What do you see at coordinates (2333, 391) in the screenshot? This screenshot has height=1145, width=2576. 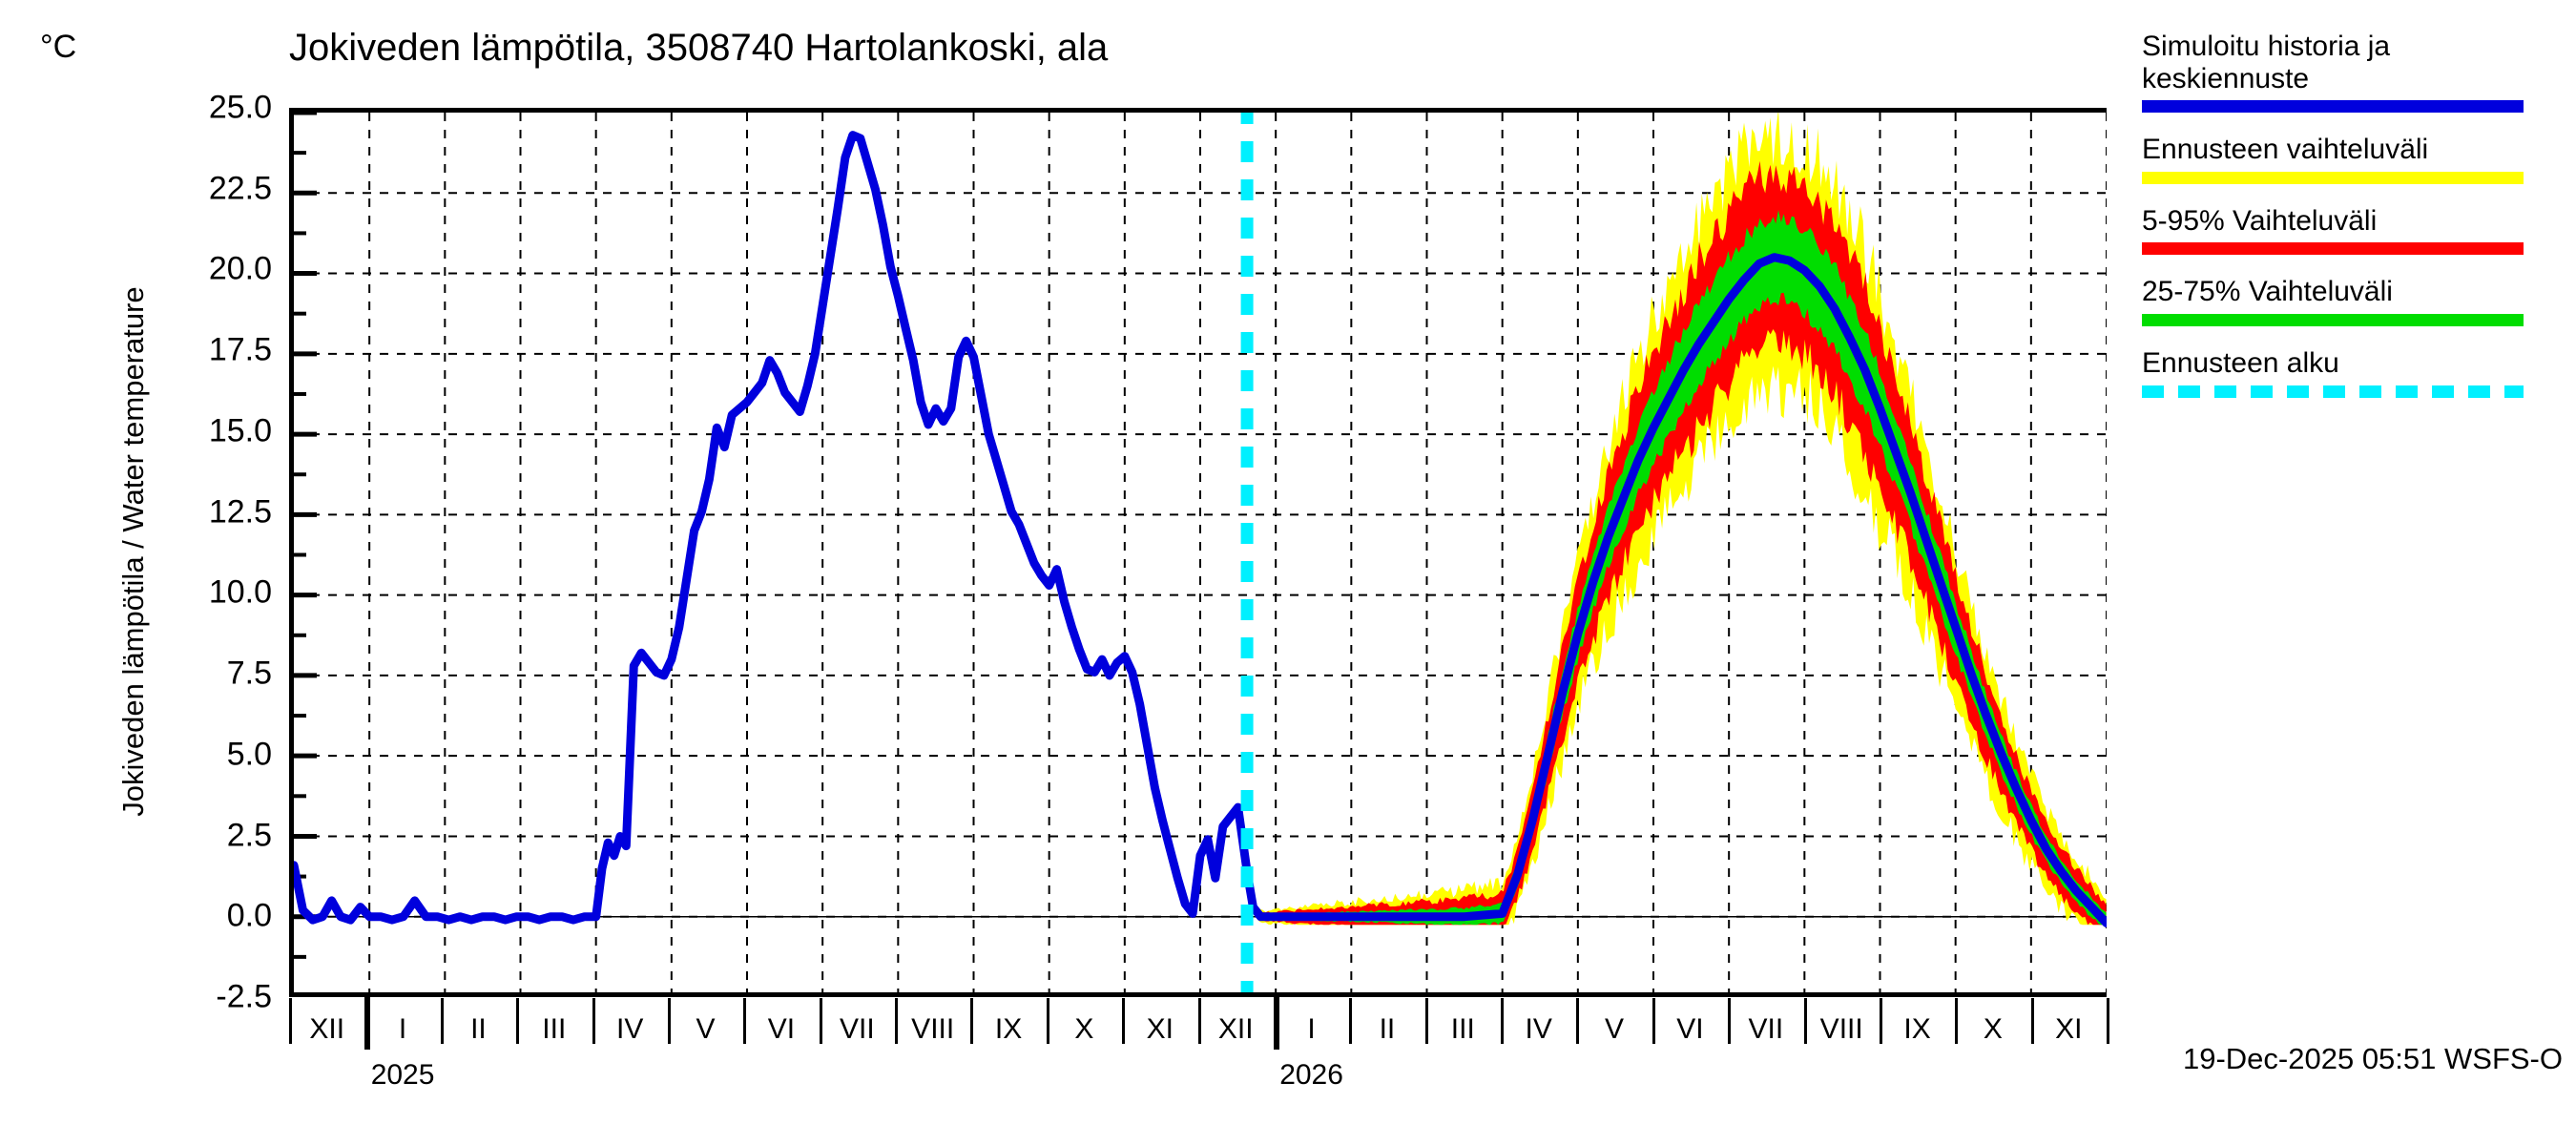 I see `legend-swatch-forecast-start` at bounding box center [2333, 391].